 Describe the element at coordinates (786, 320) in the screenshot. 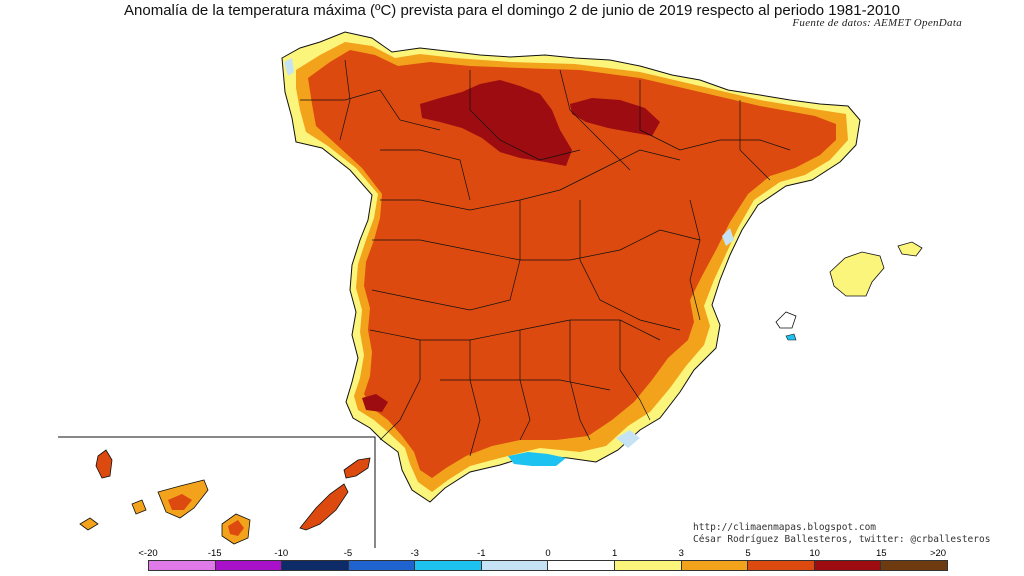

I see `island-ibiza` at that location.